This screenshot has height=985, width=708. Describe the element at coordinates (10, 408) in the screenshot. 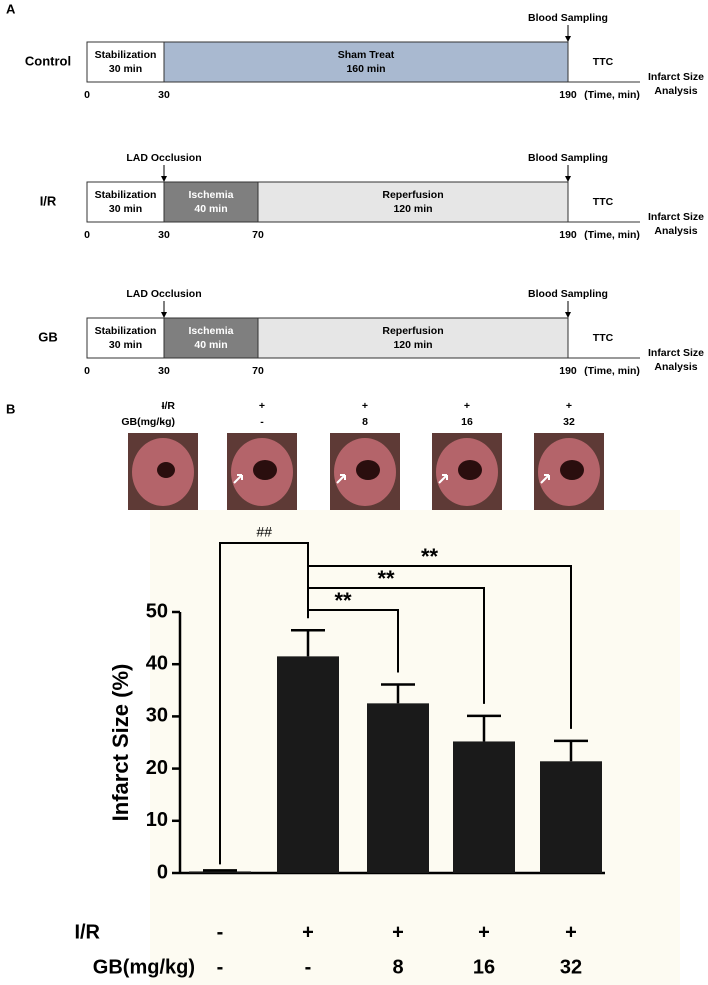

I see `panel-label: B` at that location.